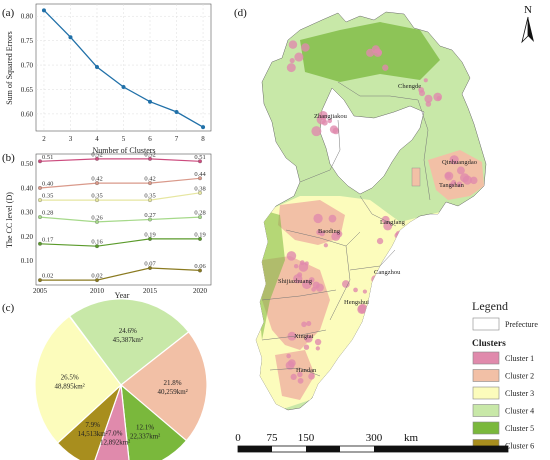 Image resolution: width=550 pixels, height=460 pixels. What do you see at coordinates (47, 196) in the screenshot?
I see `cc-data-label: 0.35` at bounding box center [47, 196].